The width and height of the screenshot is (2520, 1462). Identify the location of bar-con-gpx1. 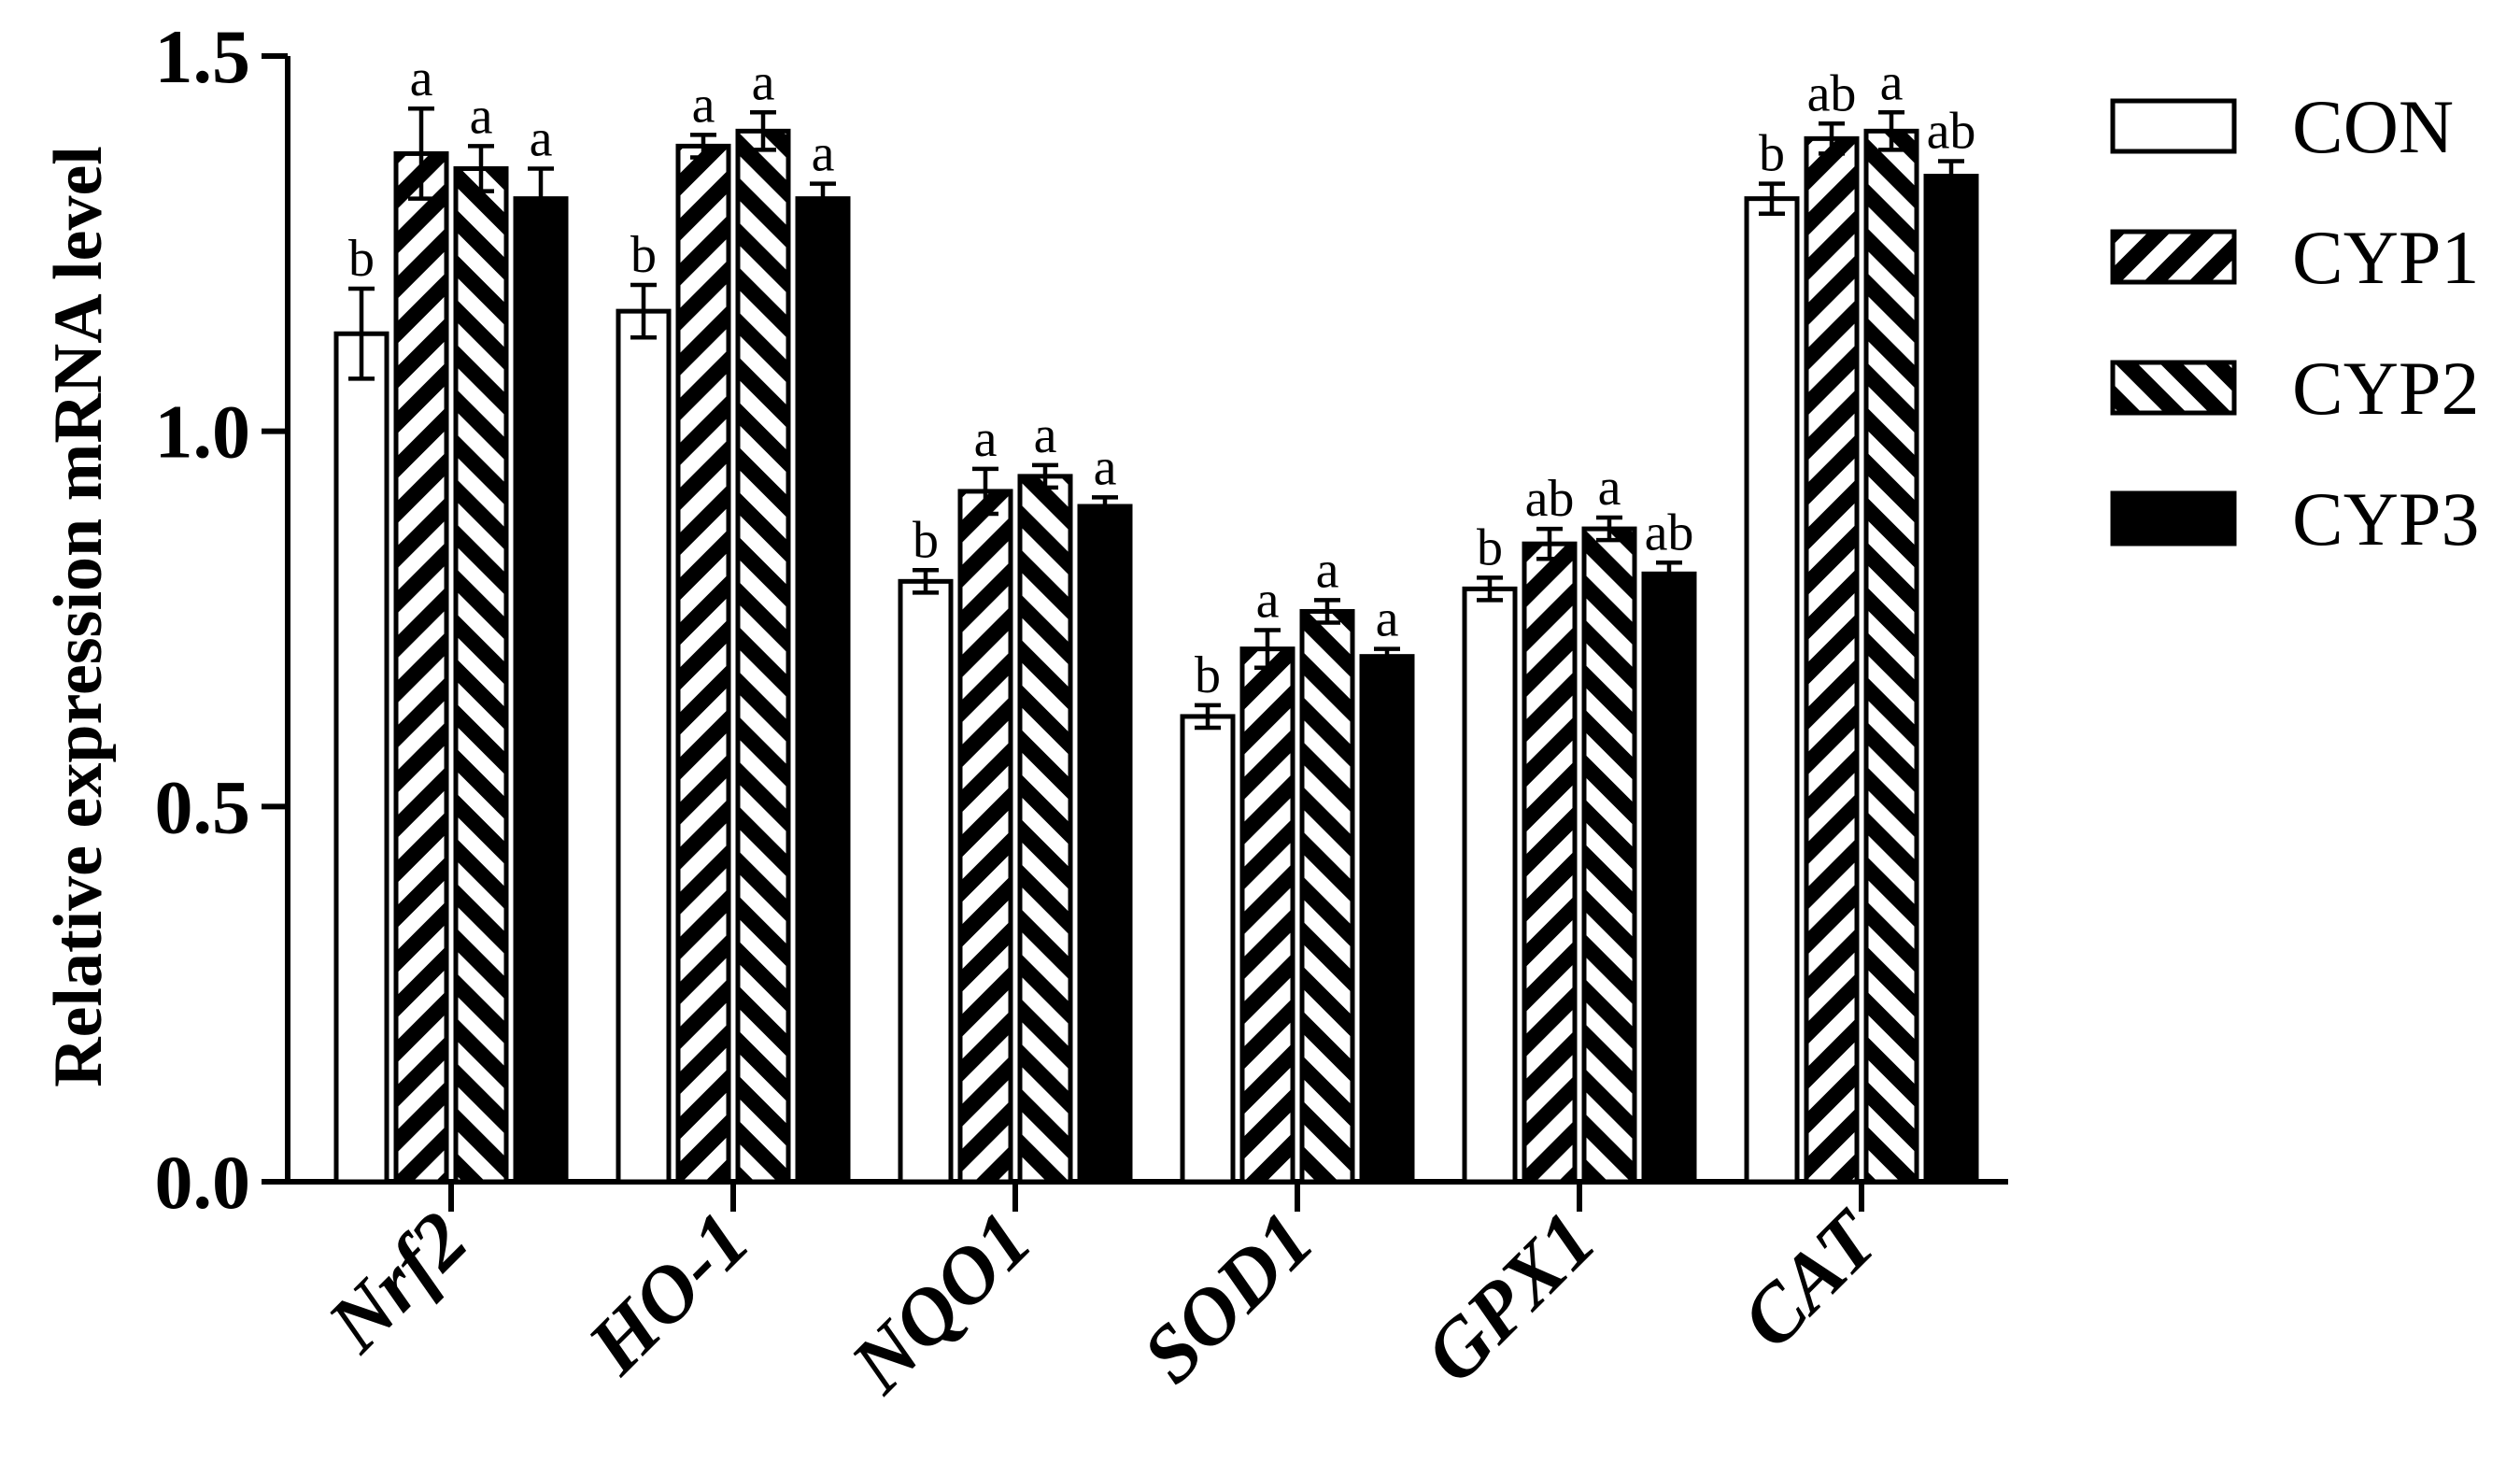
(1490, 885).